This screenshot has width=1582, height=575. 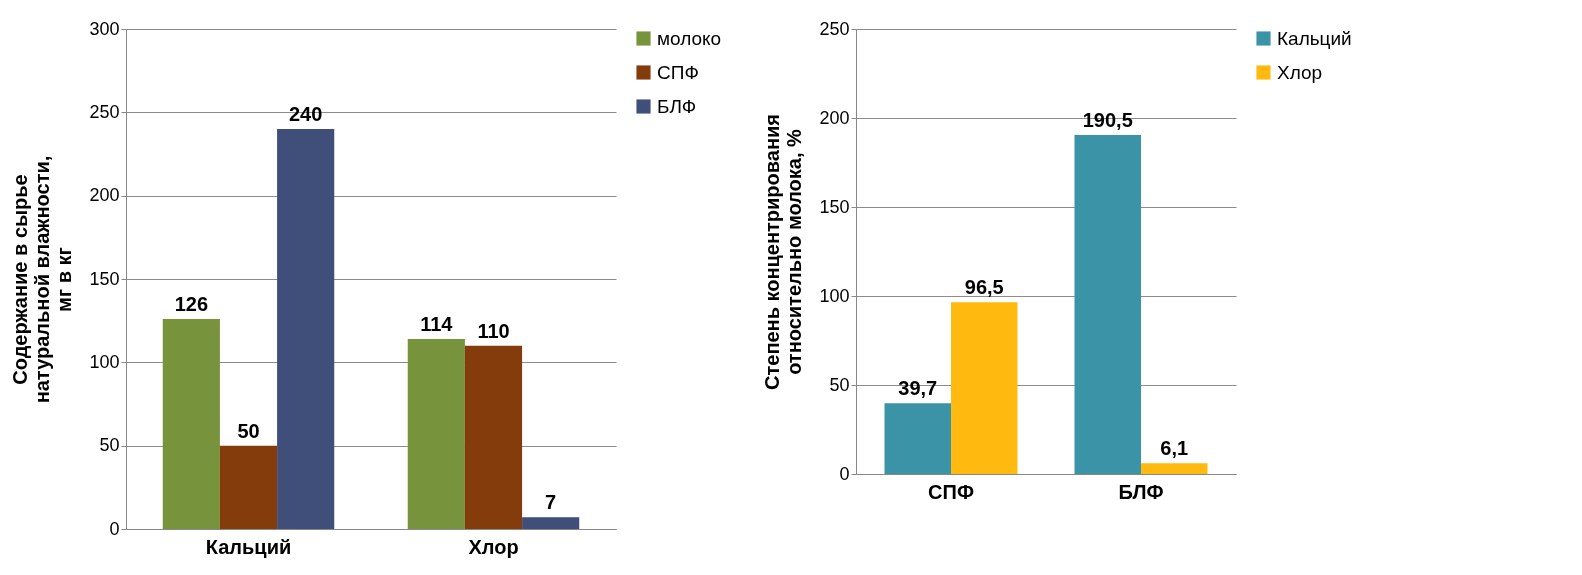 What do you see at coordinates (677, 106) in the screenshot?
I see `legend-label: БЛФ` at bounding box center [677, 106].